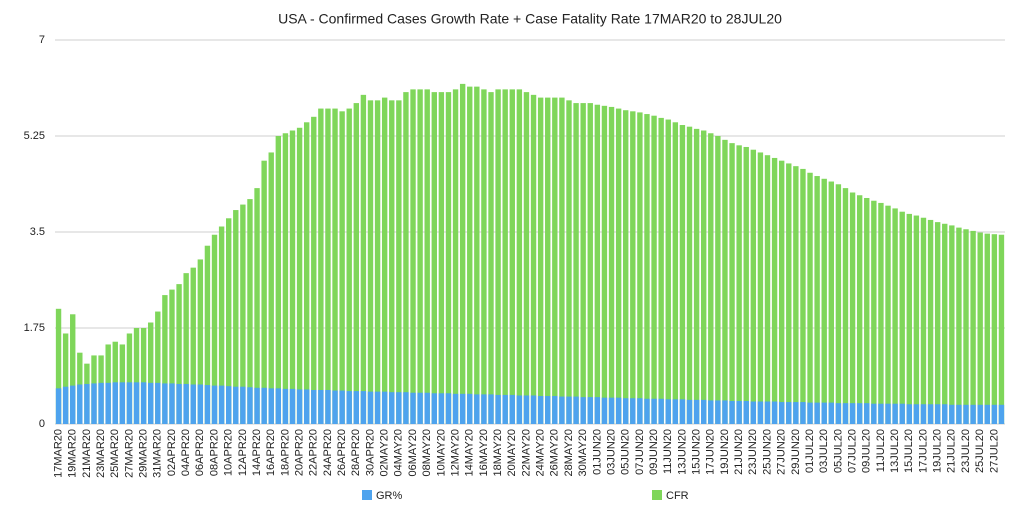  What do you see at coordinates (923, 451) in the screenshot?
I see `x-tick-label: 17JUL20` at bounding box center [923, 451].